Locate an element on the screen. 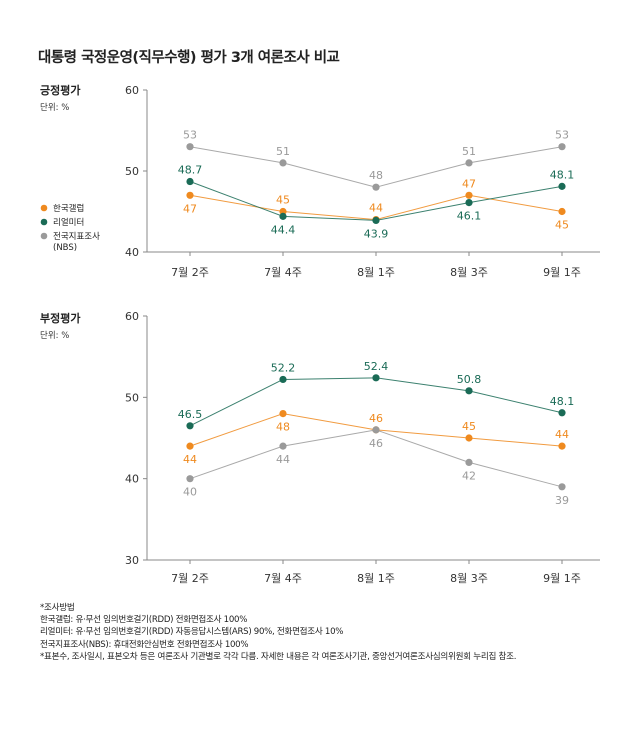  data-label-nbs: 46 is located at coordinates (376, 443).